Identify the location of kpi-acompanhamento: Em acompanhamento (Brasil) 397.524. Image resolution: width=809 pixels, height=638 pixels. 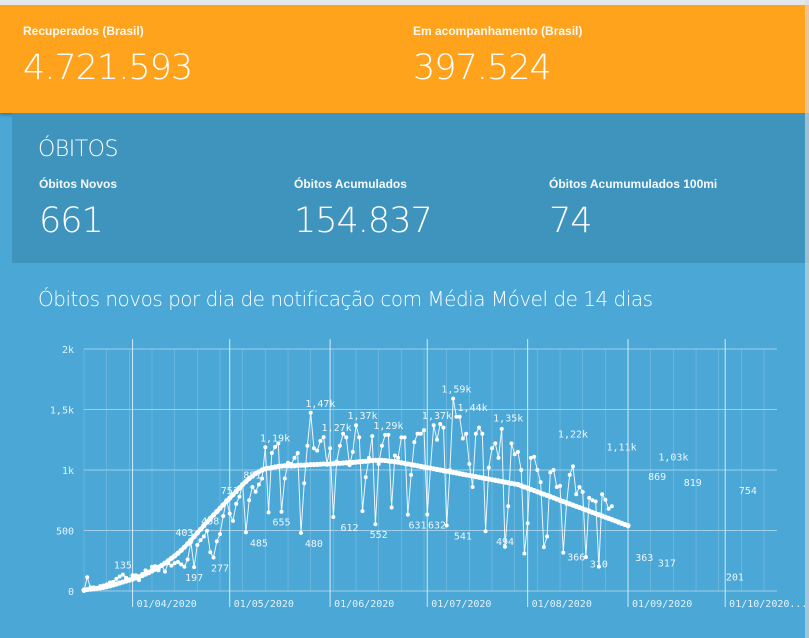
(497, 56).